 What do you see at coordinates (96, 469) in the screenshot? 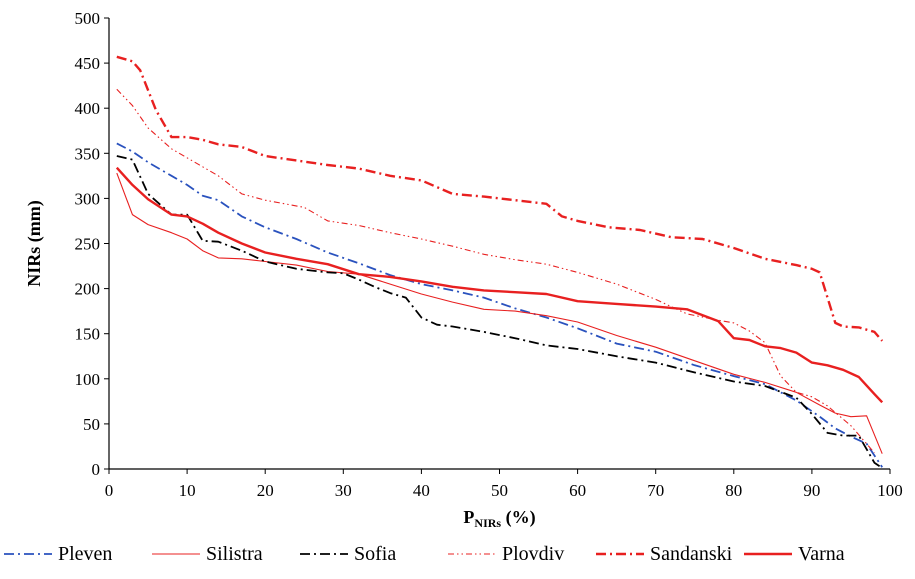
I see `y-tick-label: 0` at bounding box center [96, 469].